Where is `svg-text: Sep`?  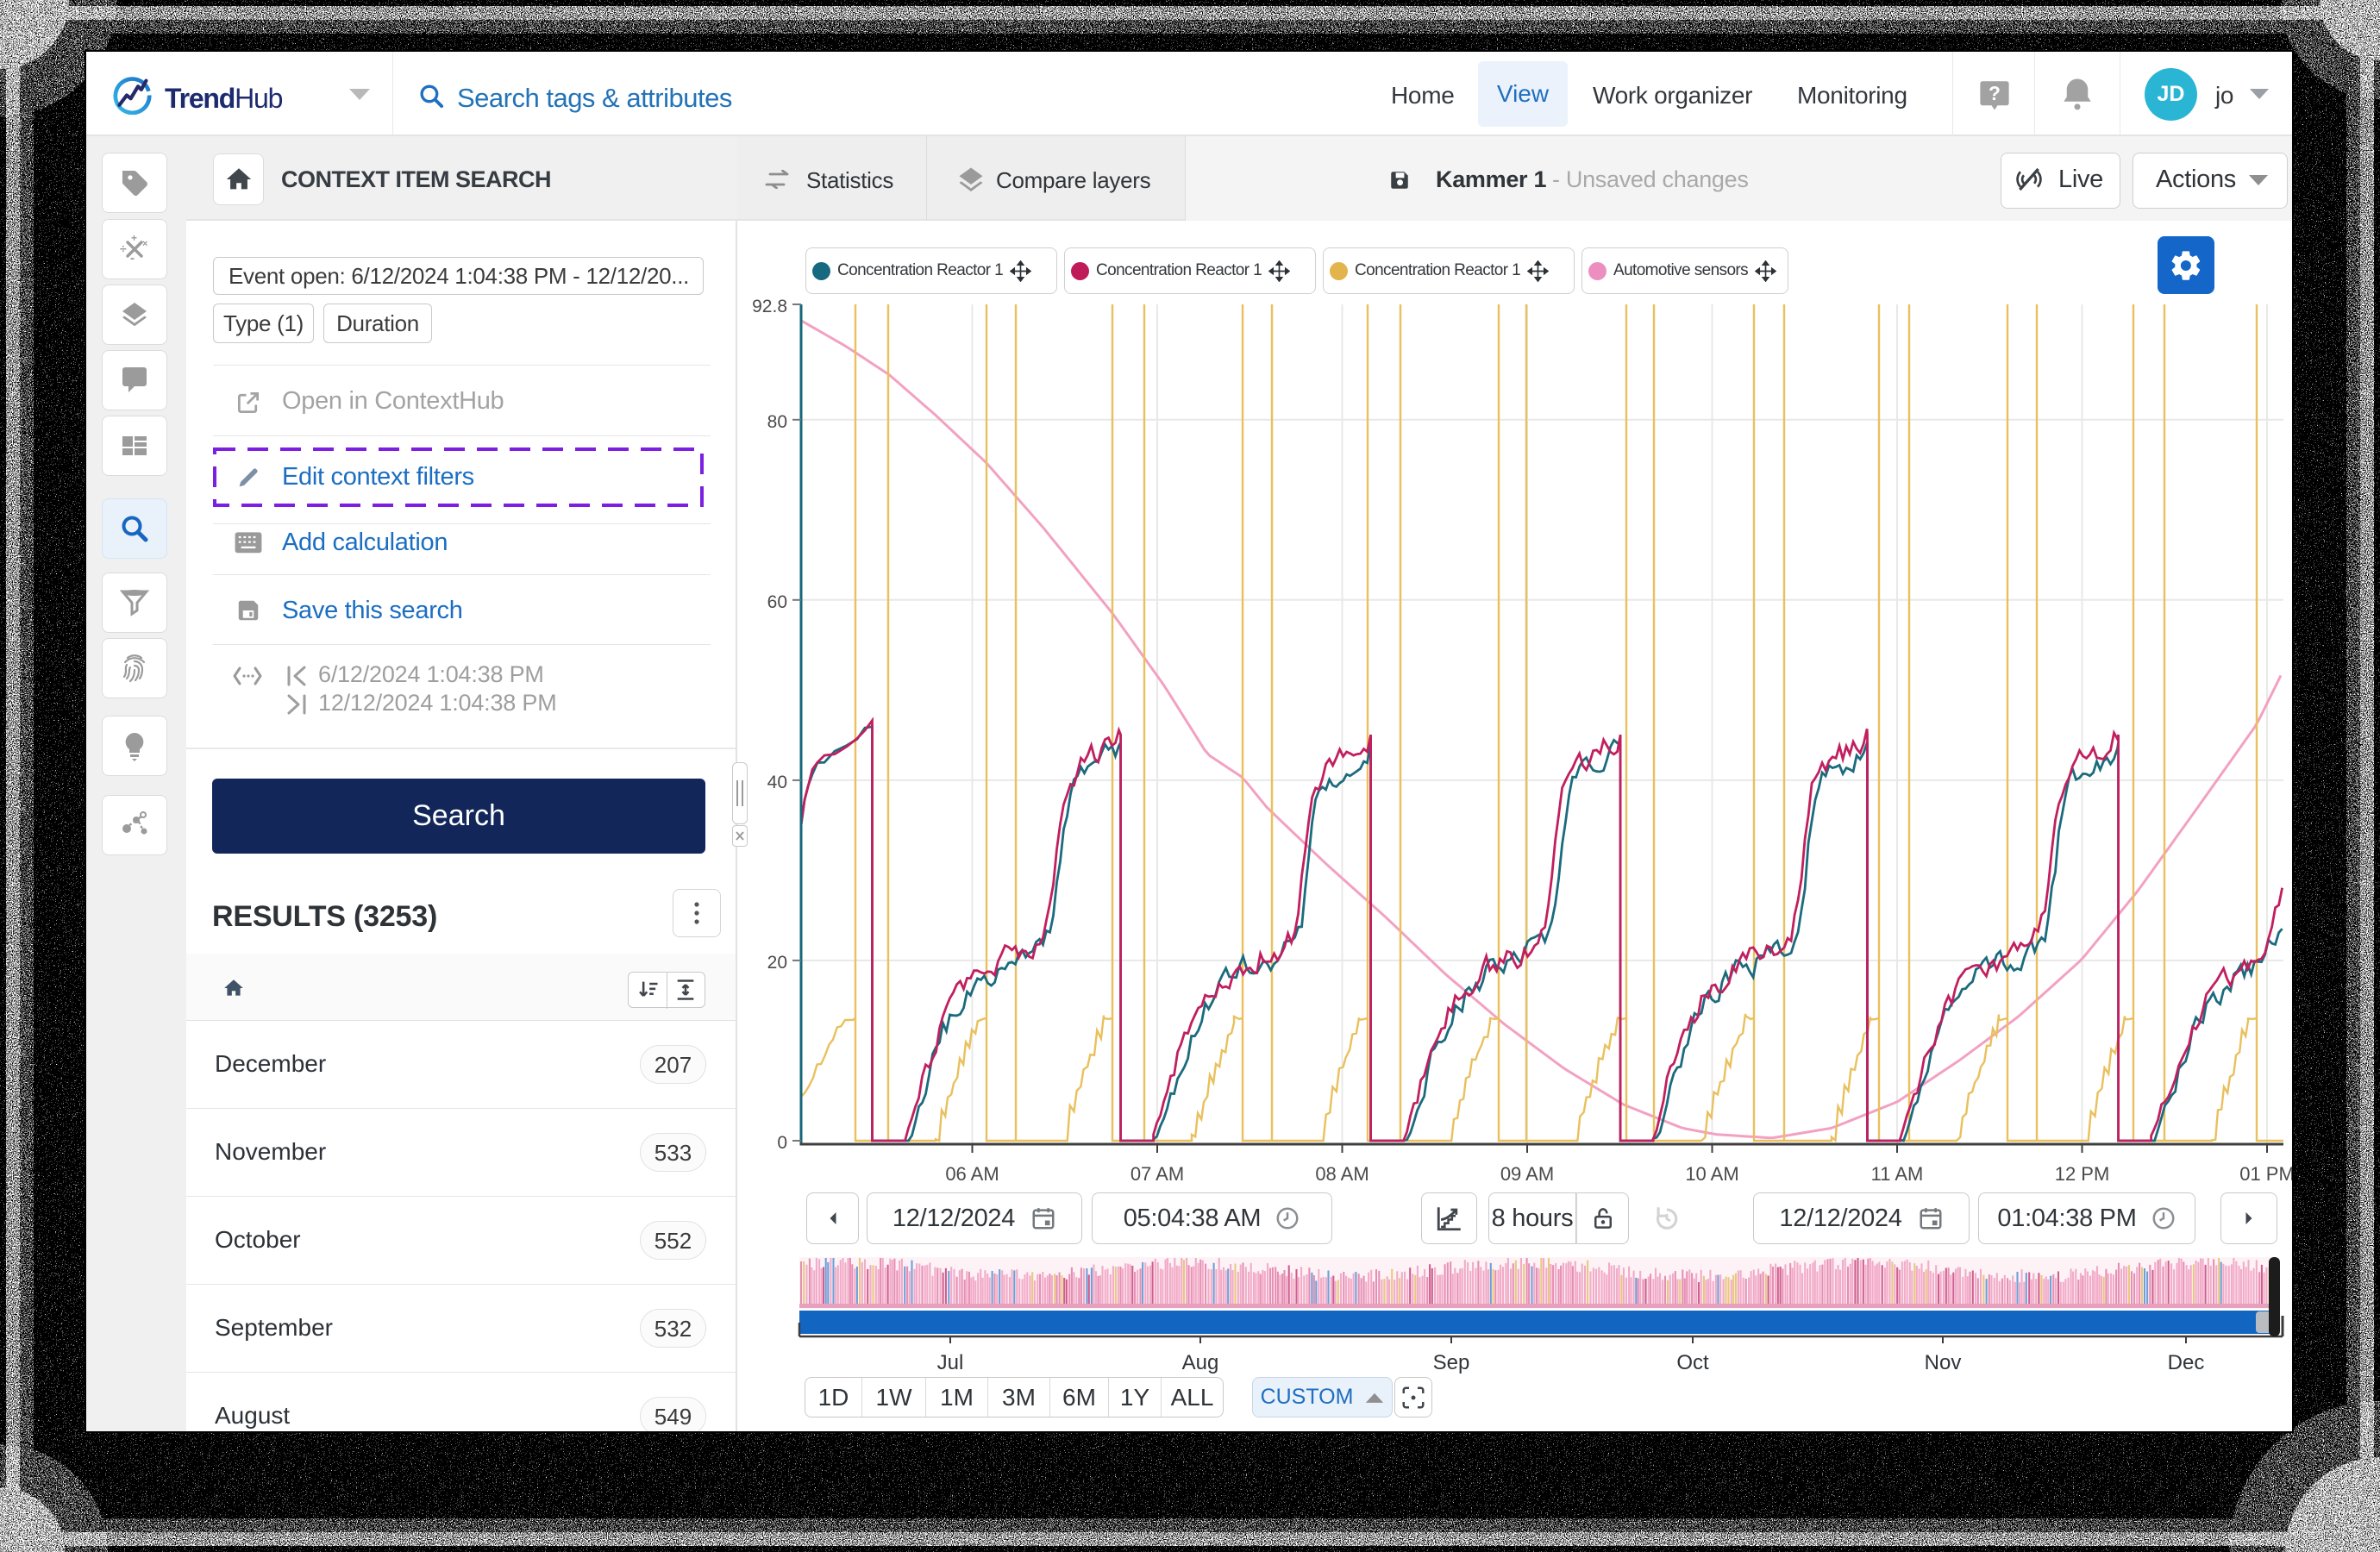 svg-text: Sep is located at coordinates (1452, 1362).